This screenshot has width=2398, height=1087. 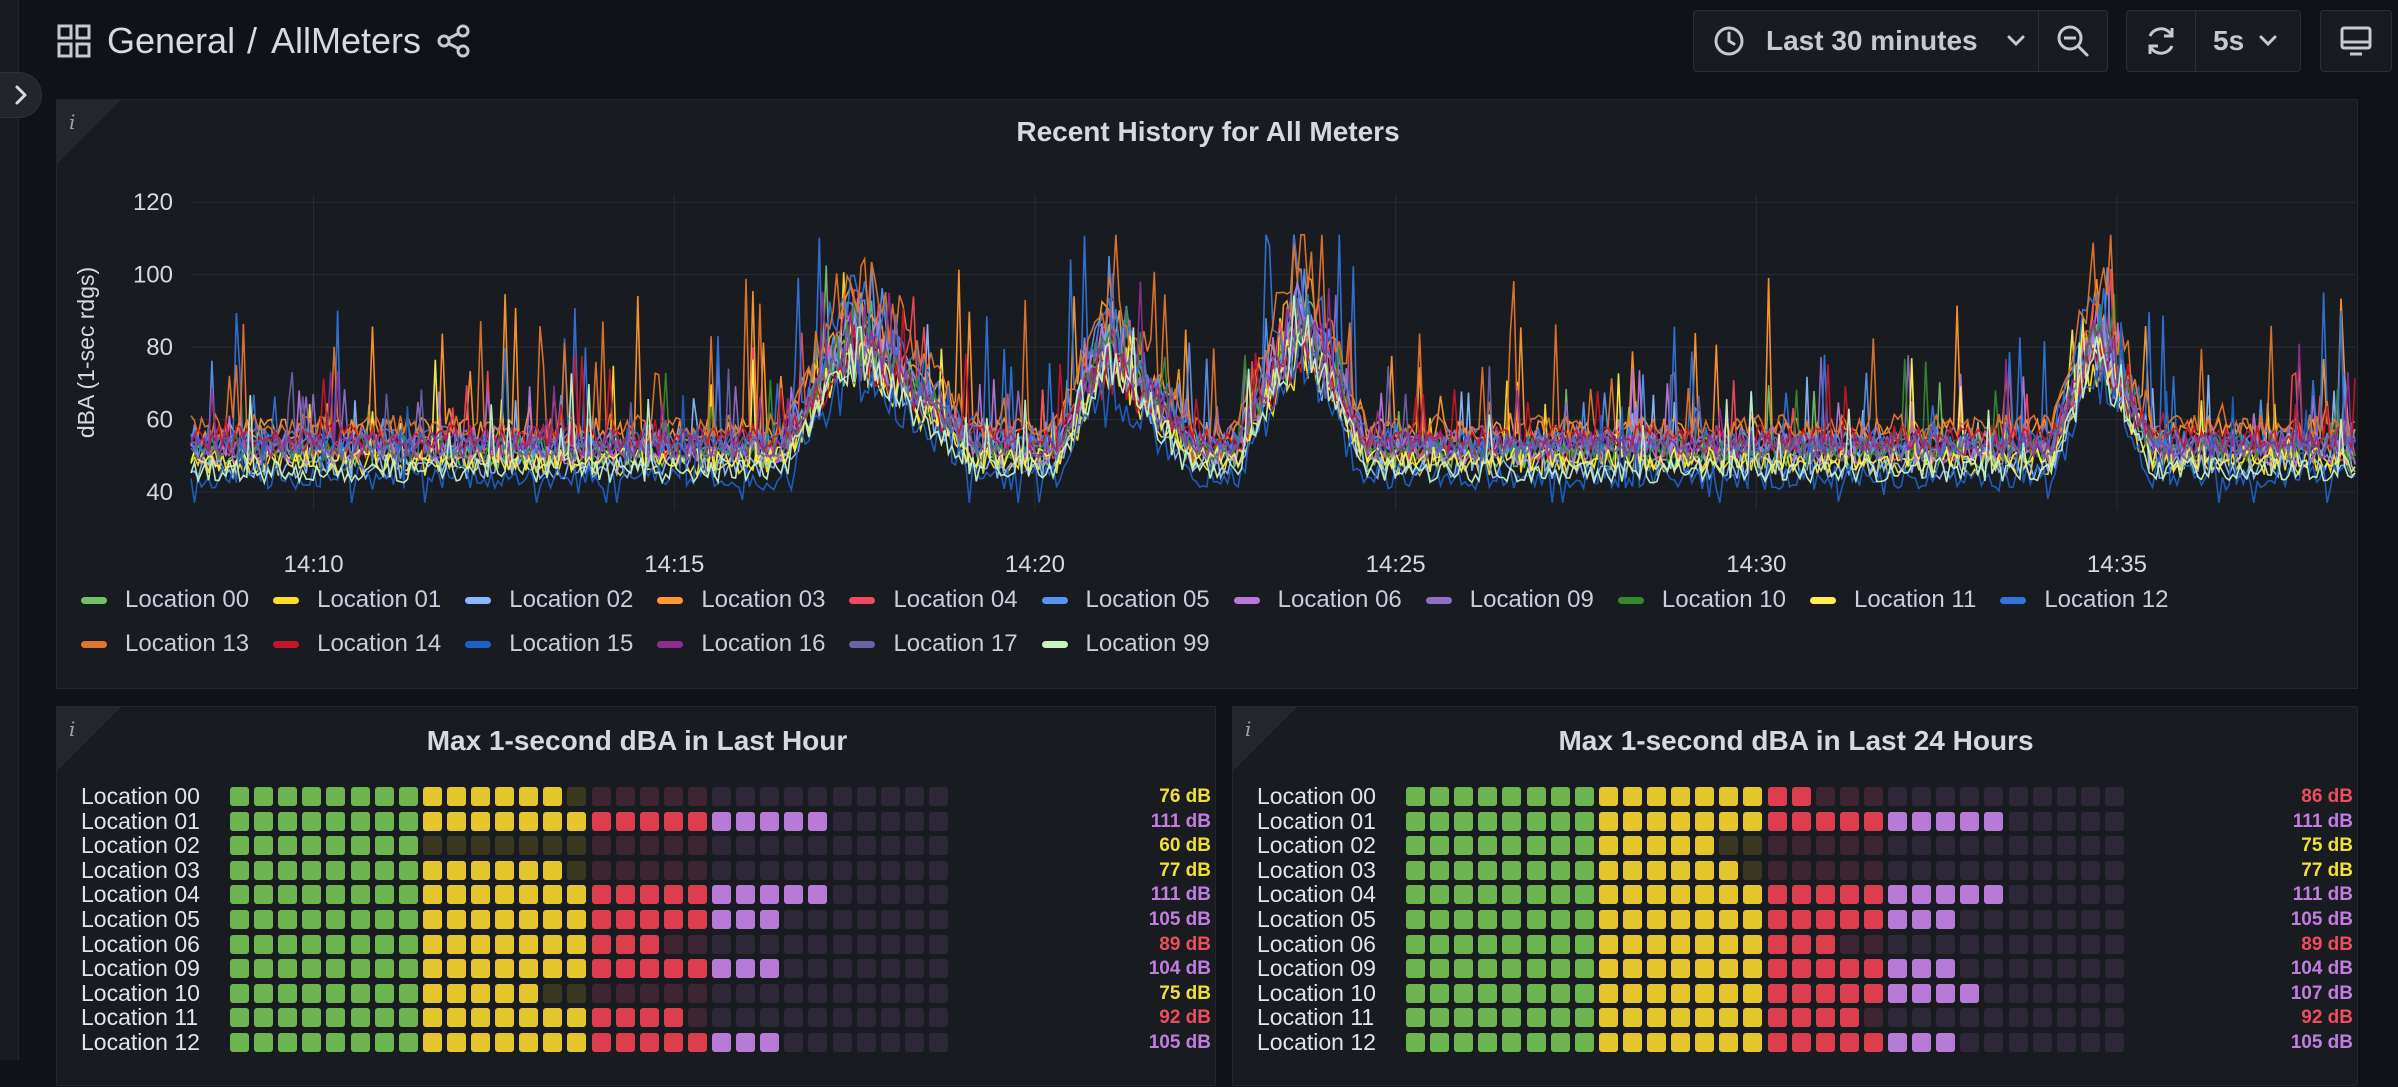 What do you see at coordinates (1701, 600) in the screenshot?
I see `legend-item: Location 10` at bounding box center [1701, 600].